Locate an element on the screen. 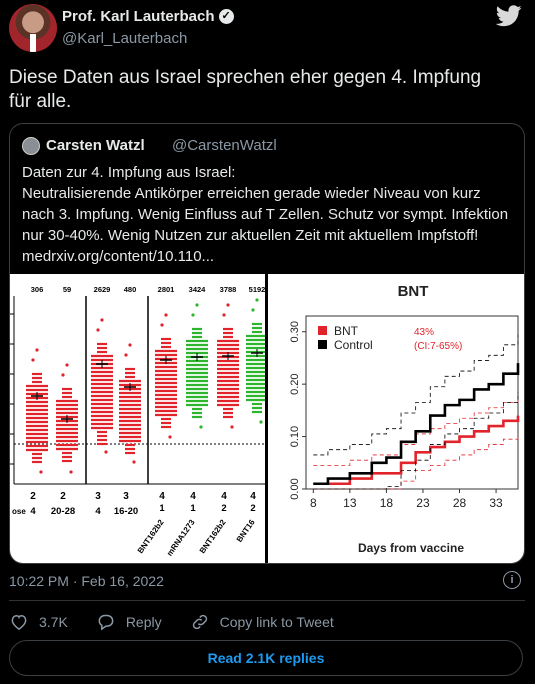 The image size is (535, 684). annotation-text: (CI:7-65%) is located at coordinates (438, 346).